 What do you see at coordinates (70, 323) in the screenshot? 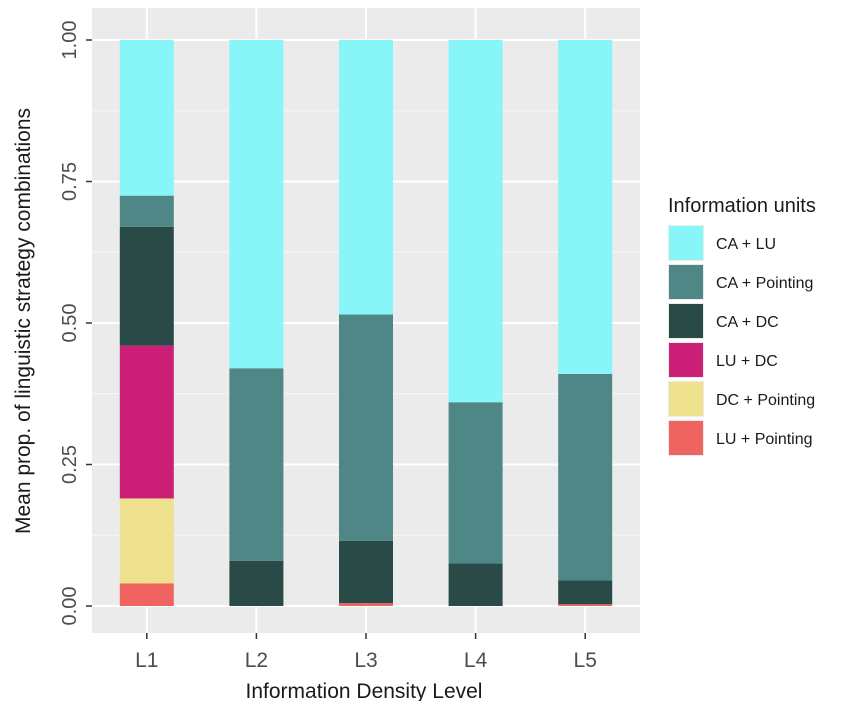
I see `y-tick-label: 0.50` at bounding box center [70, 323].